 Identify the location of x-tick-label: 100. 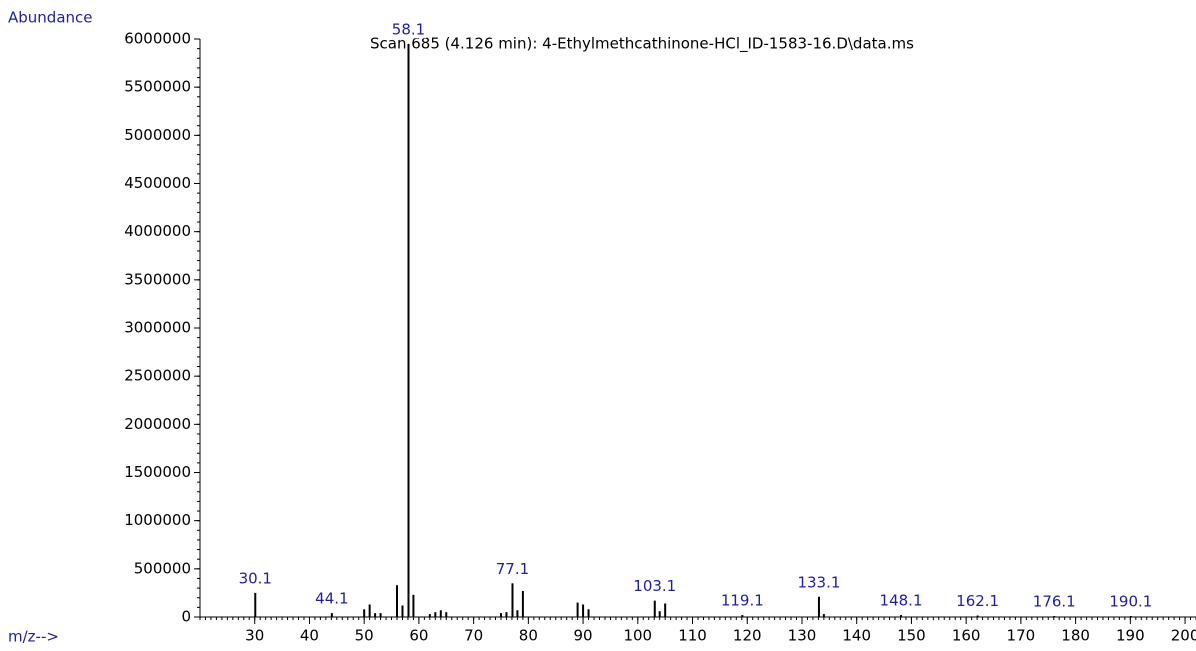
(637, 636).